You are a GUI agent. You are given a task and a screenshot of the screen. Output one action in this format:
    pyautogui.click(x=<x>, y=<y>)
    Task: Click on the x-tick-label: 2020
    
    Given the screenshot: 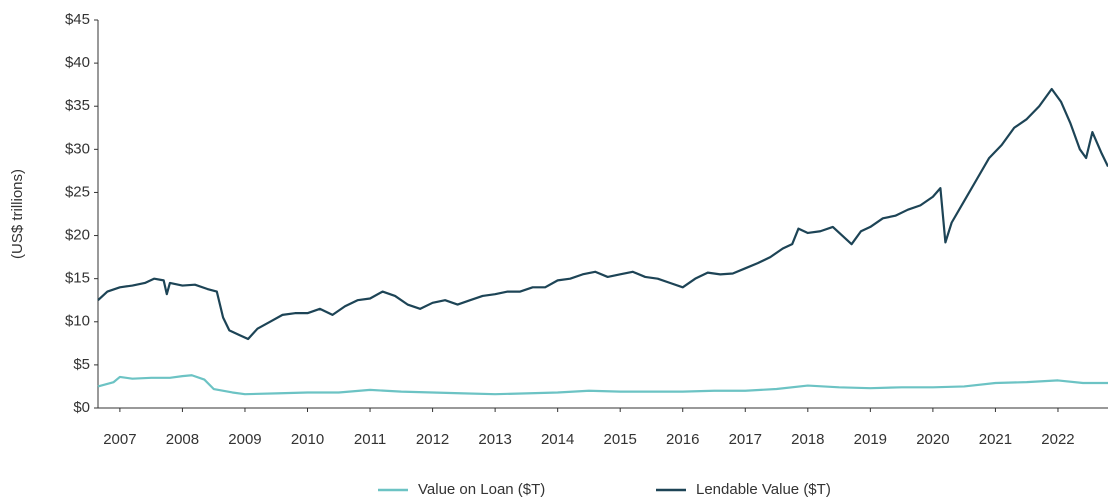 What is the action you would take?
    pyautogui.click(x=932, y=439)
    